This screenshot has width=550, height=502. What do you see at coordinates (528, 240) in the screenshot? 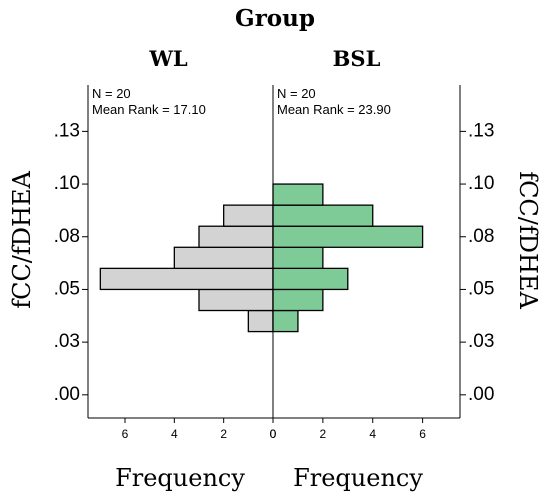
I see `y-axis-label-right: fCC/fDHEA` at bounding box center [528, 240].